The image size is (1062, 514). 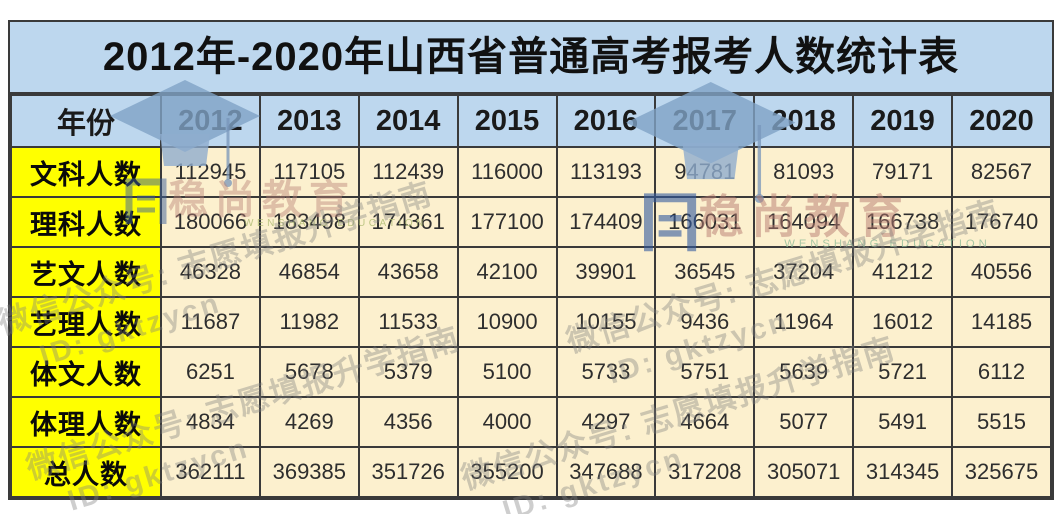 I want to click on data-cell: 183498, so click(x=309, y=222).